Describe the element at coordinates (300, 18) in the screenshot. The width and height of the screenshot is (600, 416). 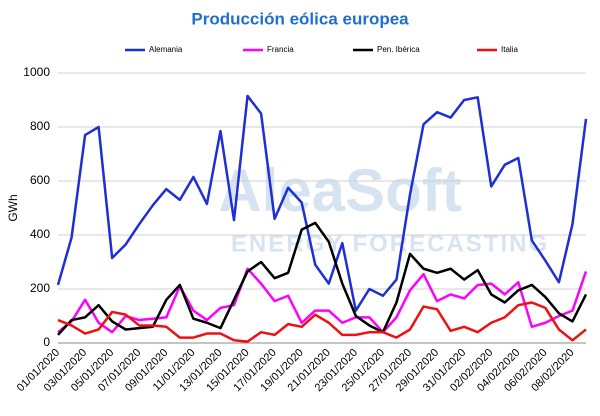
I see `chart-title: Producción eólica europea` at that location.